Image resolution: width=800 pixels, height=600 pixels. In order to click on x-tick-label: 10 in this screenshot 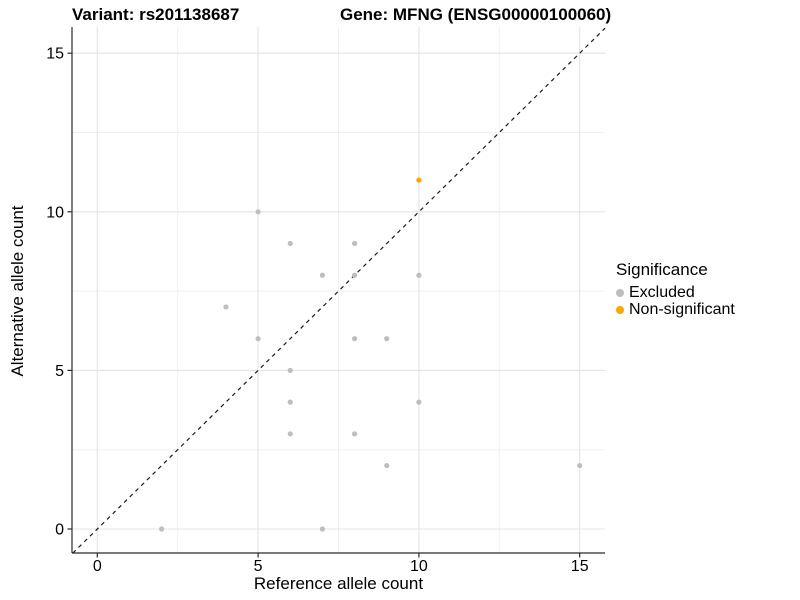, I will do `click(419, 566)`.